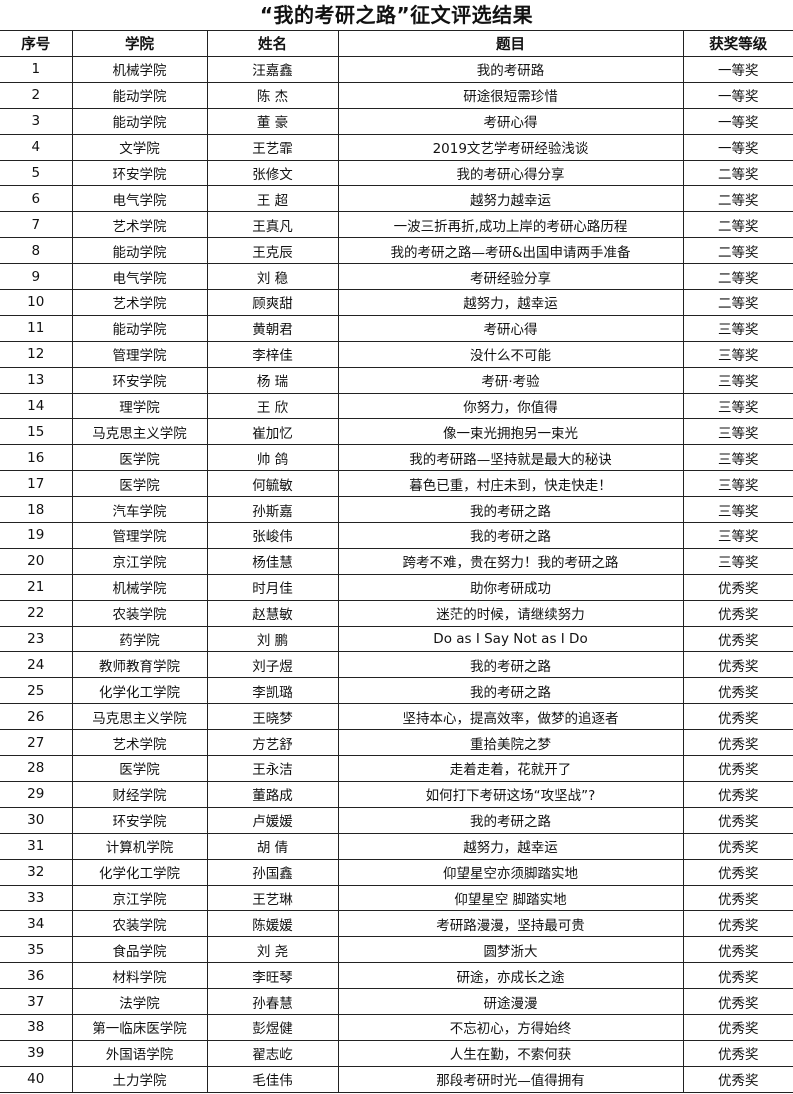 The width and height of the screenshot is (793, 1094). Describe the element at coordinates (36, 846) in the screenshot. I see `cell-index: 31` at that location.